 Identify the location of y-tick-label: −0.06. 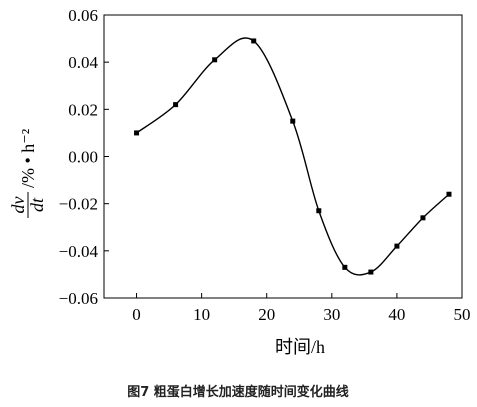
(78, 298).